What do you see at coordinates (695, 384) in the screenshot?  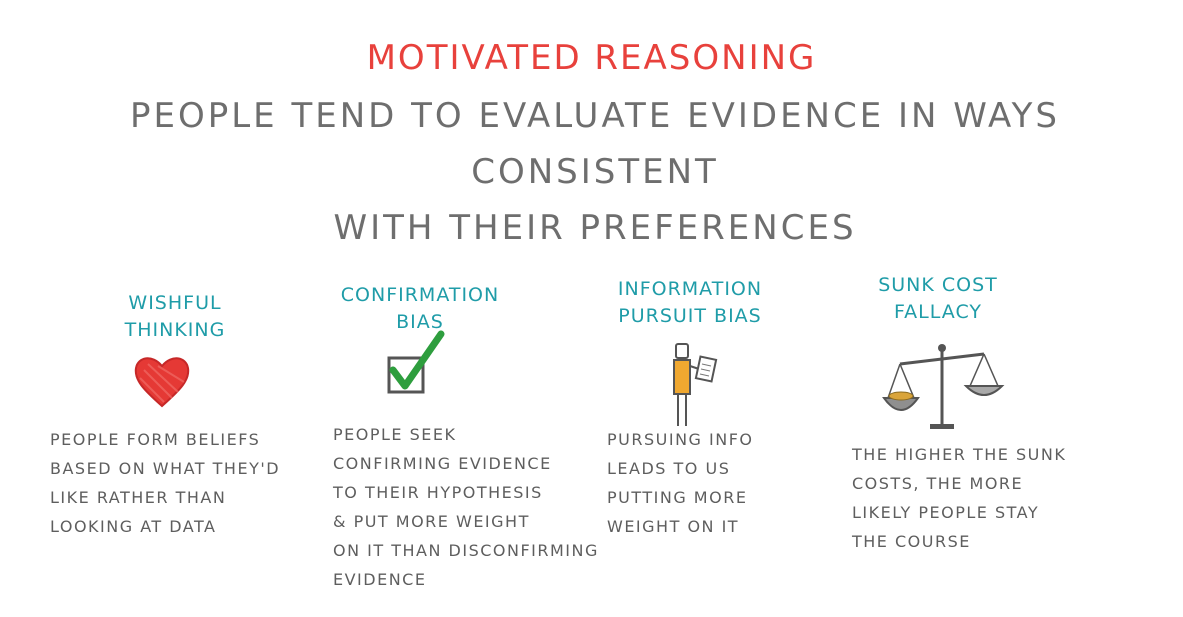 I see `person-reading-icon` at bounding box center [695, 384].